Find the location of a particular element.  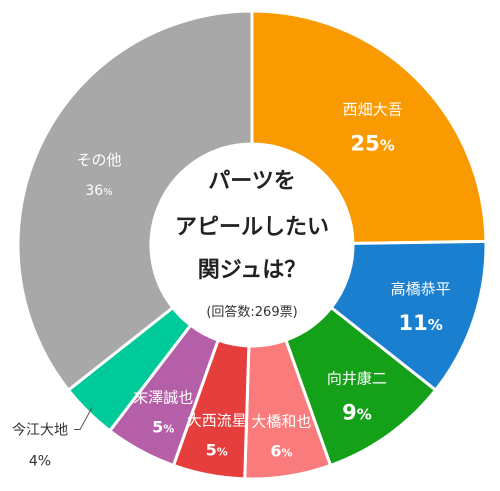

slice-4-value-number: 6 is located at coordinates (275, 451).